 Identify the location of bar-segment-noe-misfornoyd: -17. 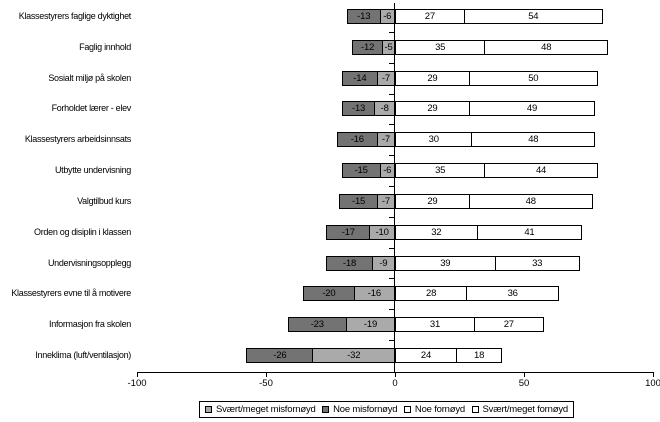
(348, 232).